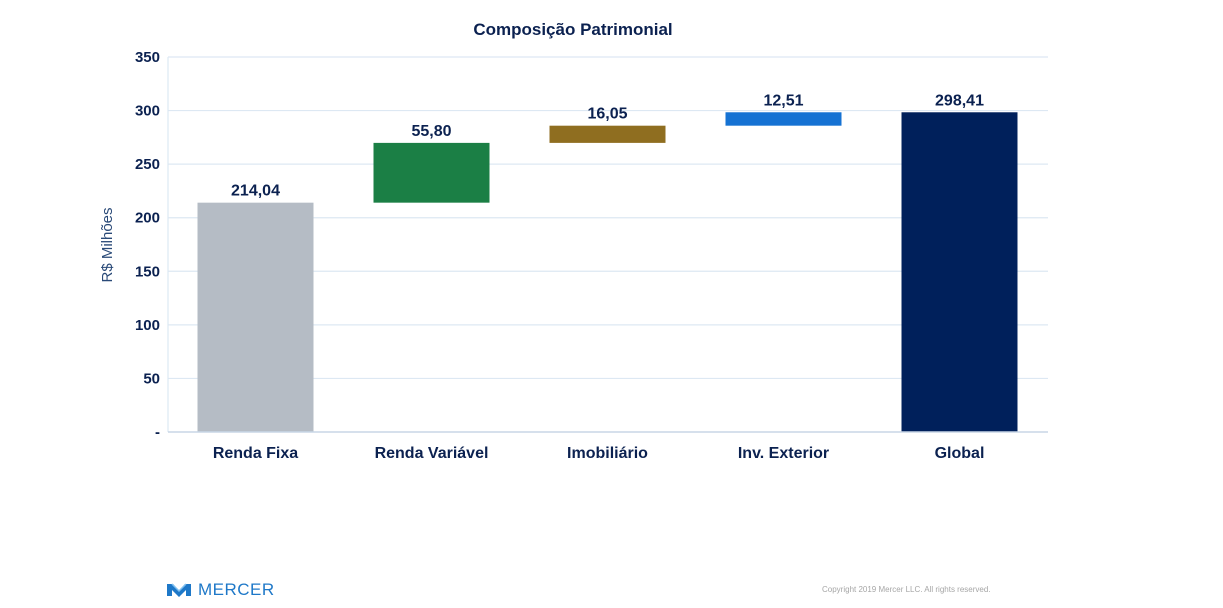 The image size is (1223, 608). Describe the element at coordinates (157, 432) in the screenshot. I see `y-tick-label: -` at that location.